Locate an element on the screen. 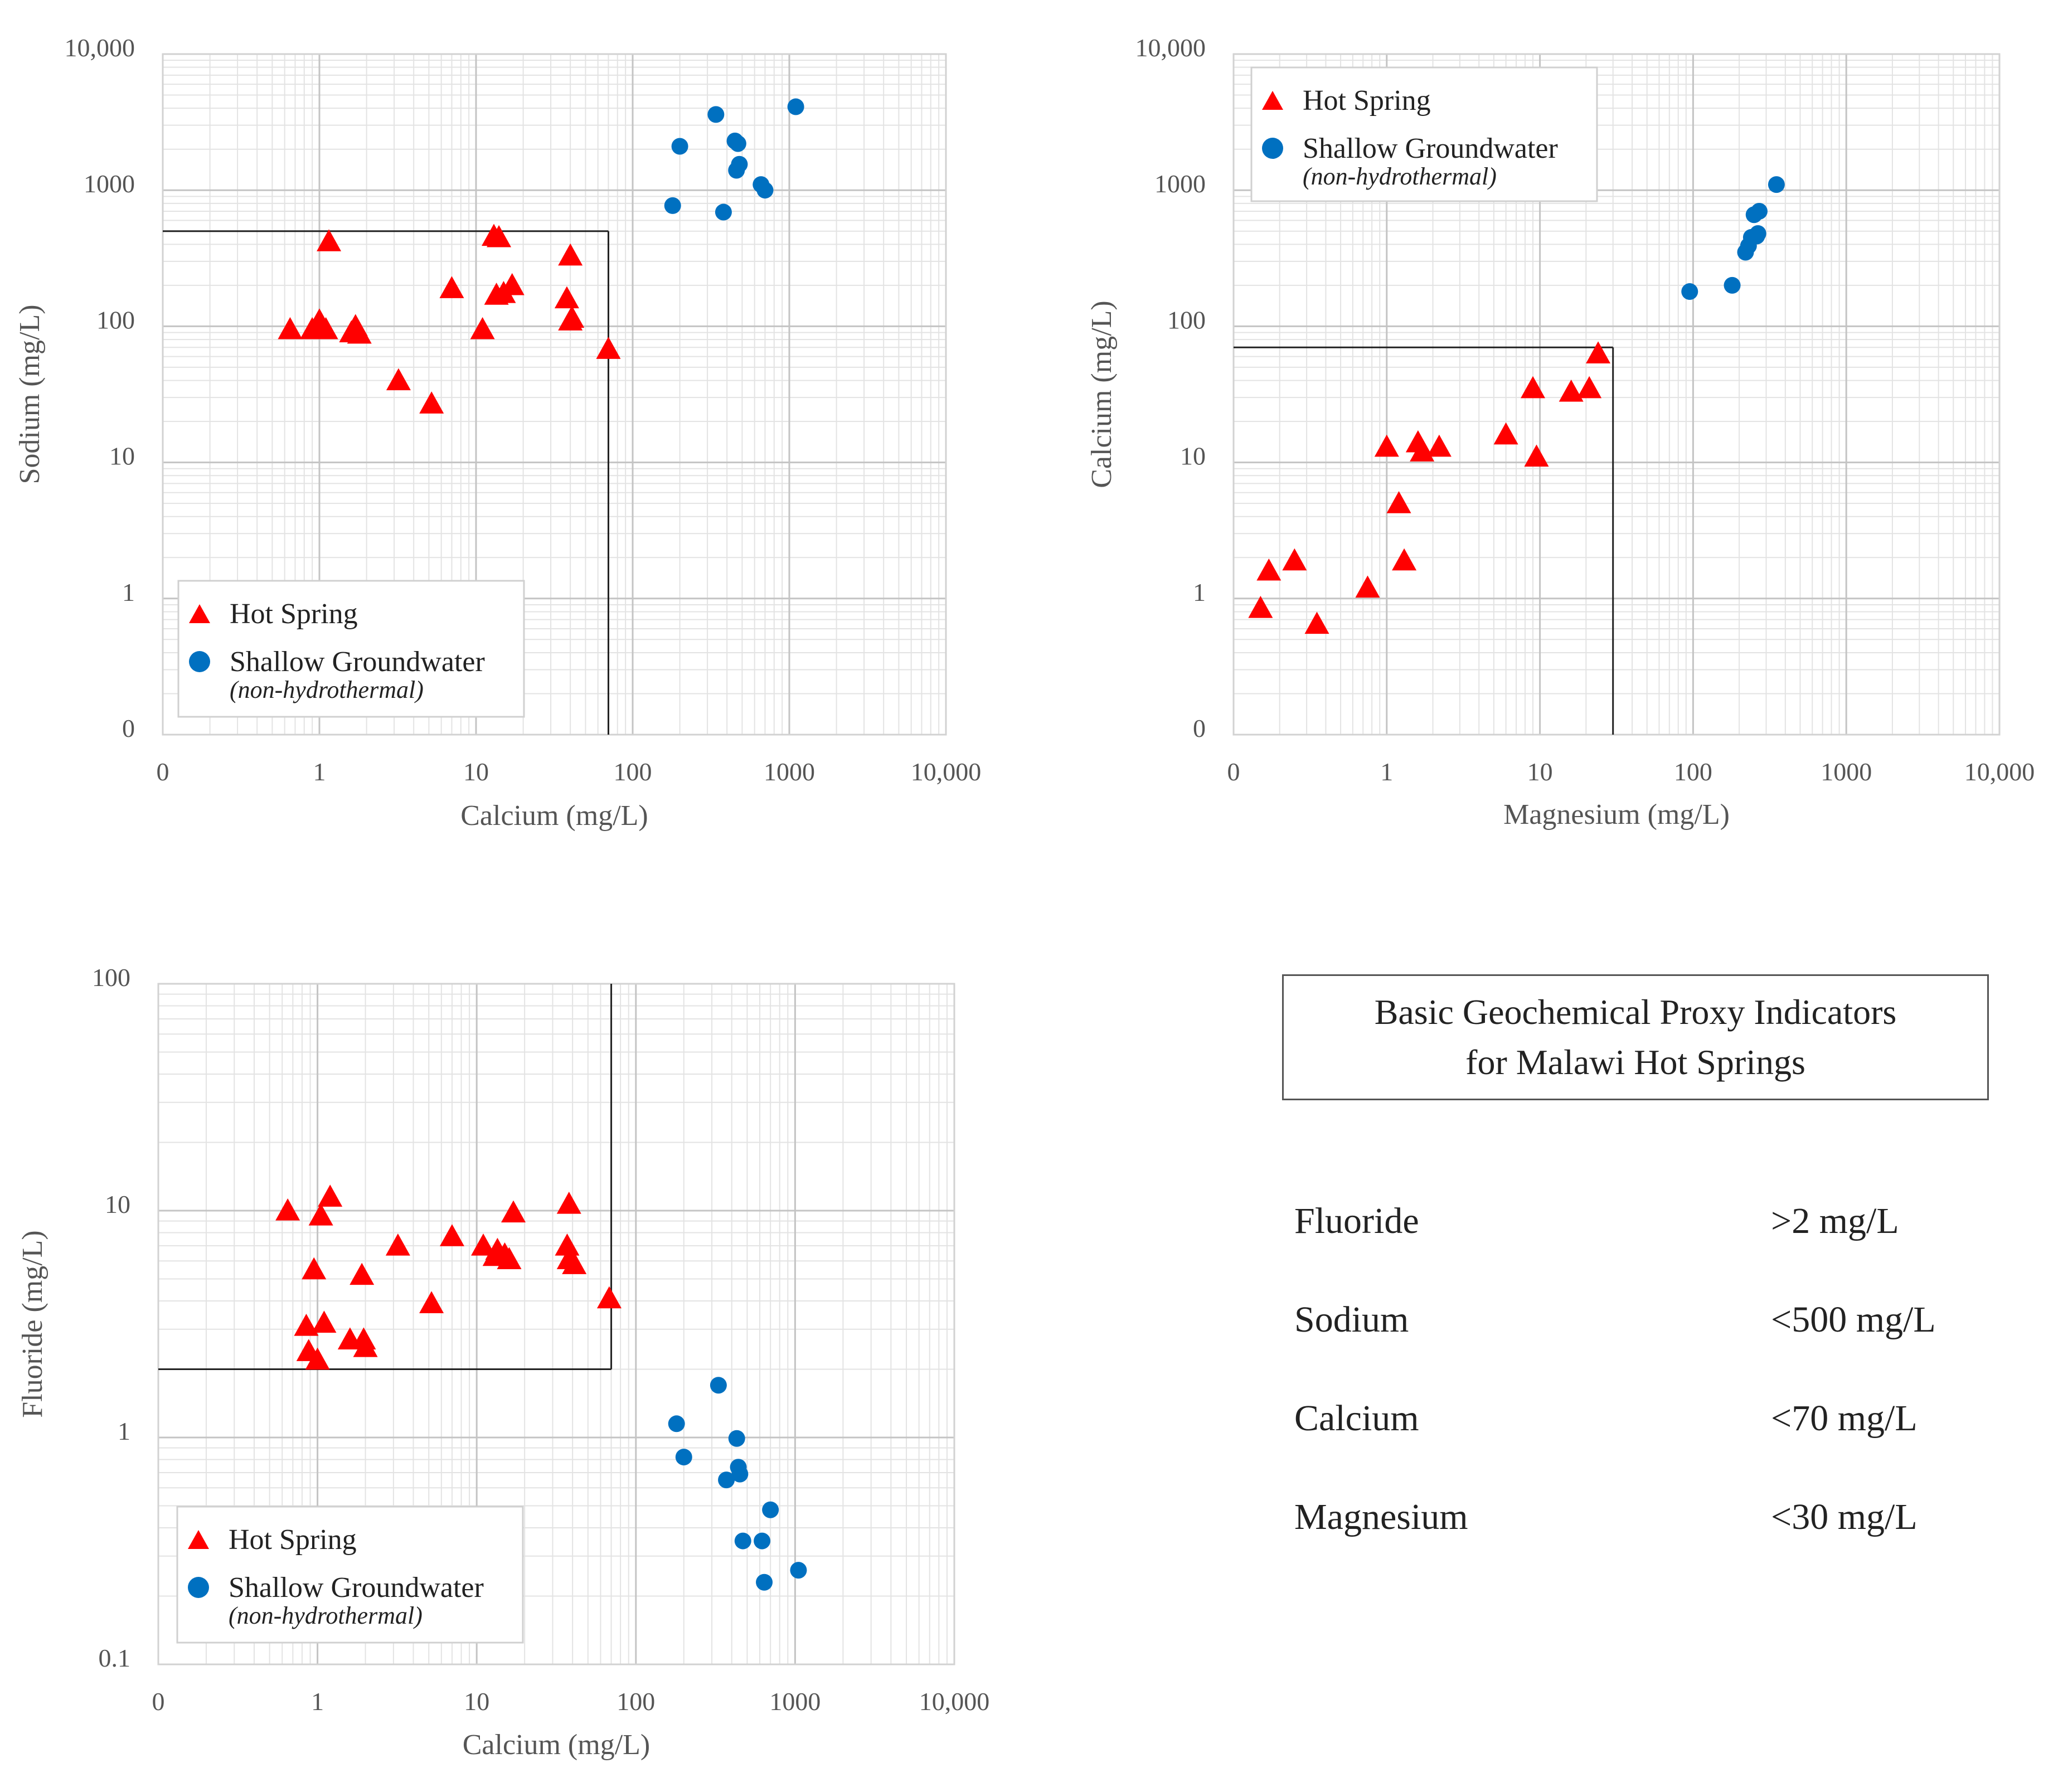 Image resolution: width=2063 pixels, height=1792 pixels. y-tick-label: 10 is located at coordinates (122, 456).